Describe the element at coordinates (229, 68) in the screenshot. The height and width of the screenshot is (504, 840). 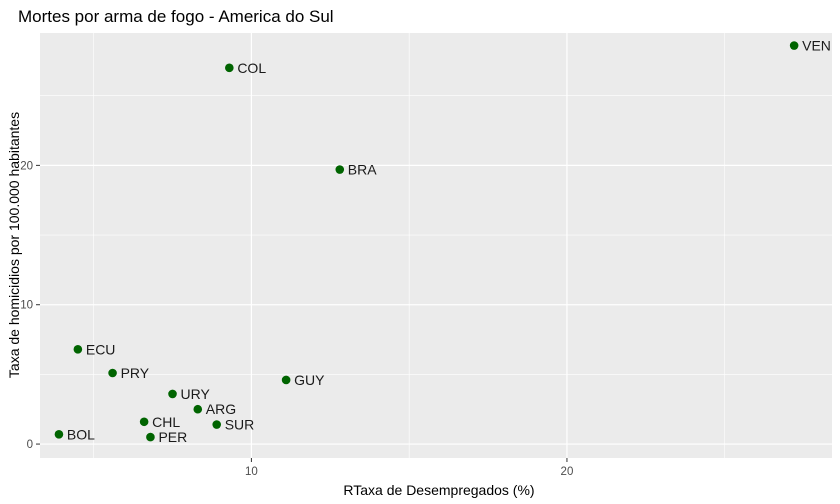
I see `data-point-col` at that location.